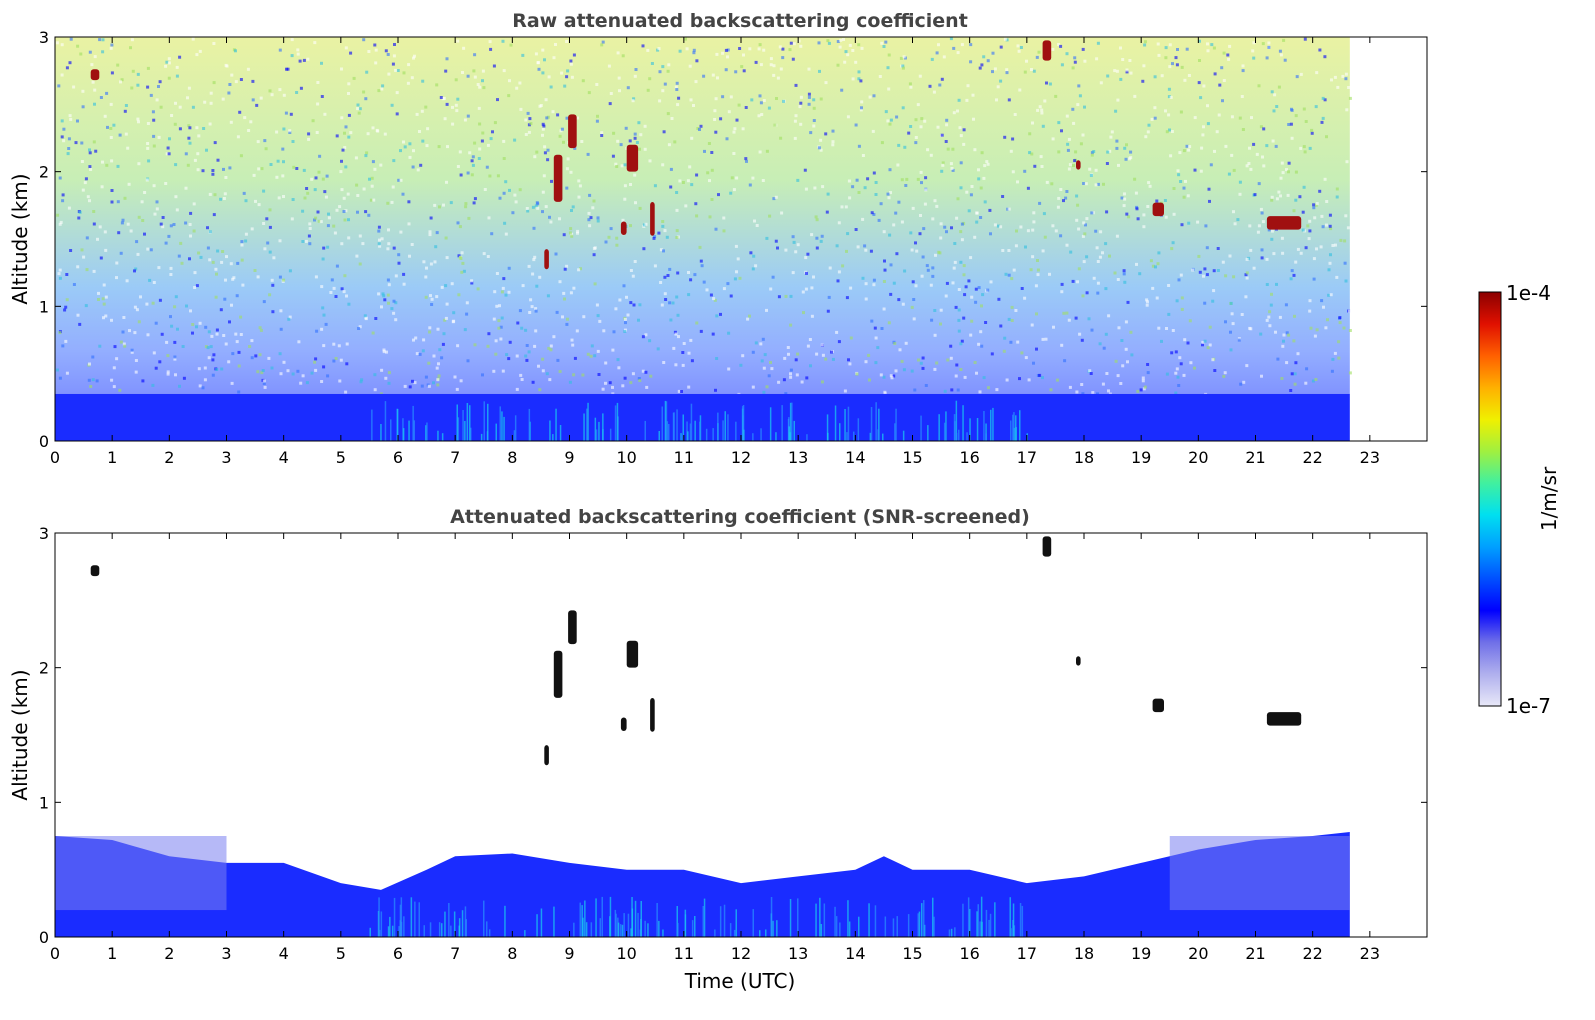 The height and width of the screenshot is (1020, 1595). What do you see at coordinates (1528, 293) in the screenshot?
I see `colorbar-max-label: 1e-4` at bounding box center [1528, 293].